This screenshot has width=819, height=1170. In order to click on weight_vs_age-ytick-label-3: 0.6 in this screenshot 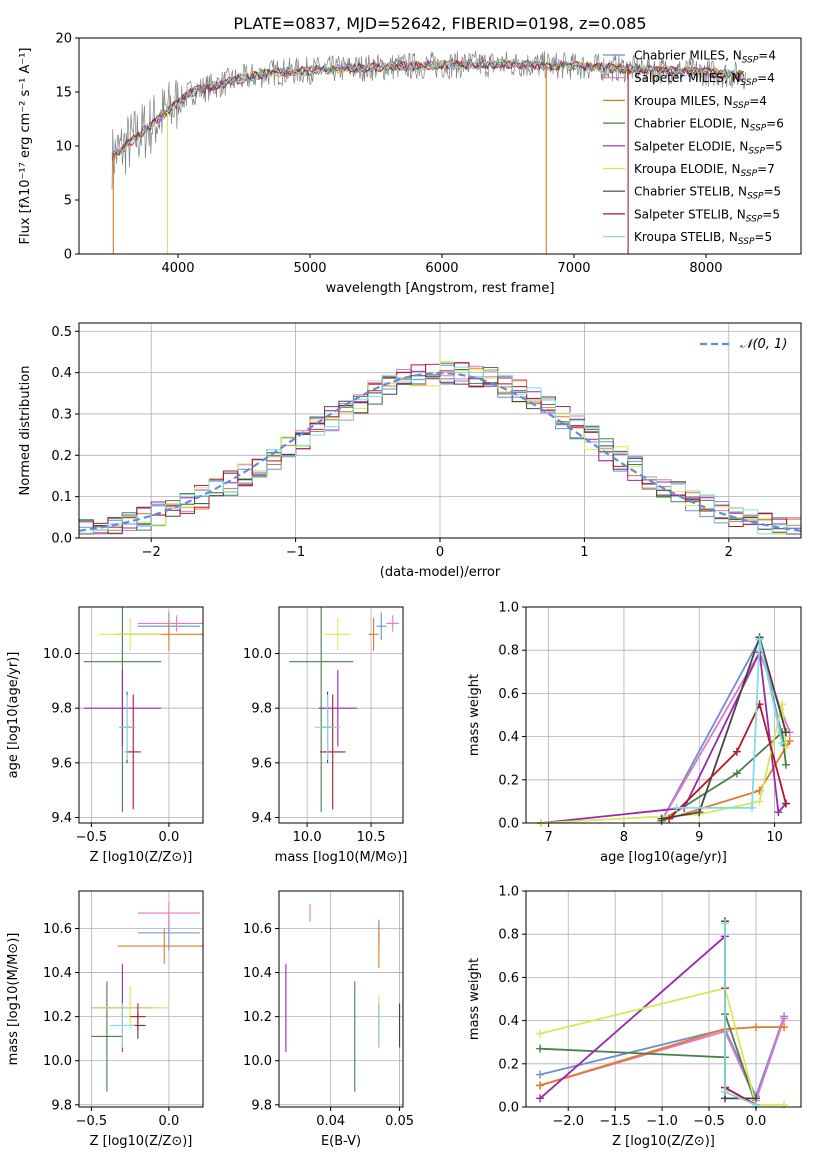, I will do `click(508, 694)`.